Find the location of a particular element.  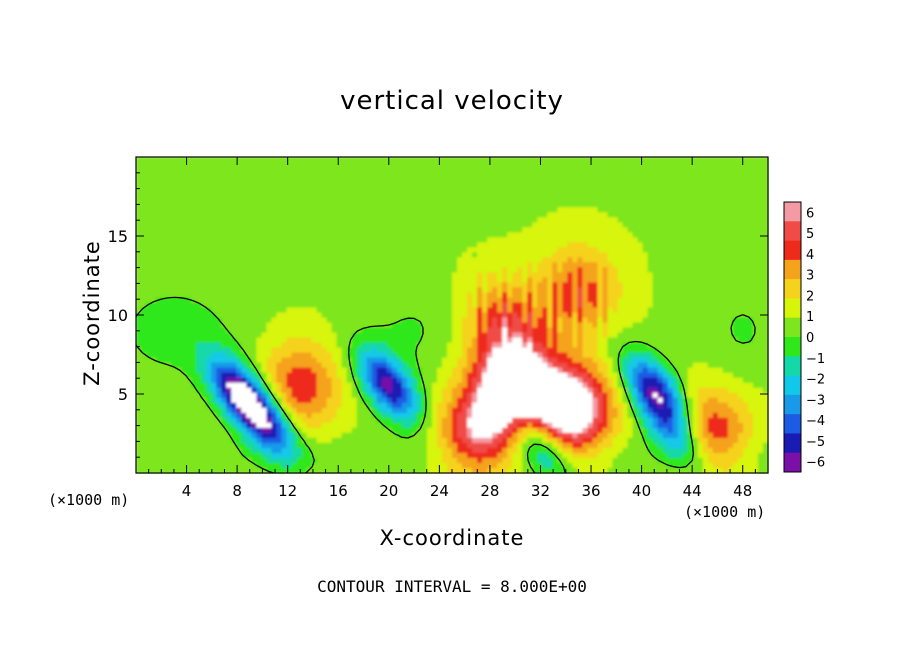

x-tick-label: 24 is located at coordinates (439, 491).